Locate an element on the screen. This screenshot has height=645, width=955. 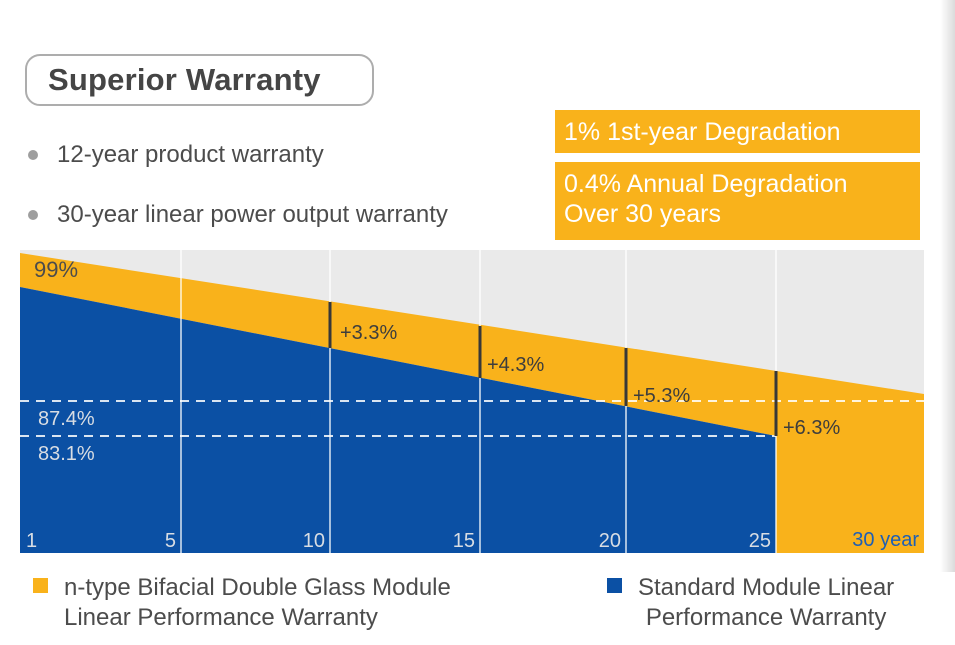
bullet-text: 12-year product warranty is located at coordinates (190, 154).